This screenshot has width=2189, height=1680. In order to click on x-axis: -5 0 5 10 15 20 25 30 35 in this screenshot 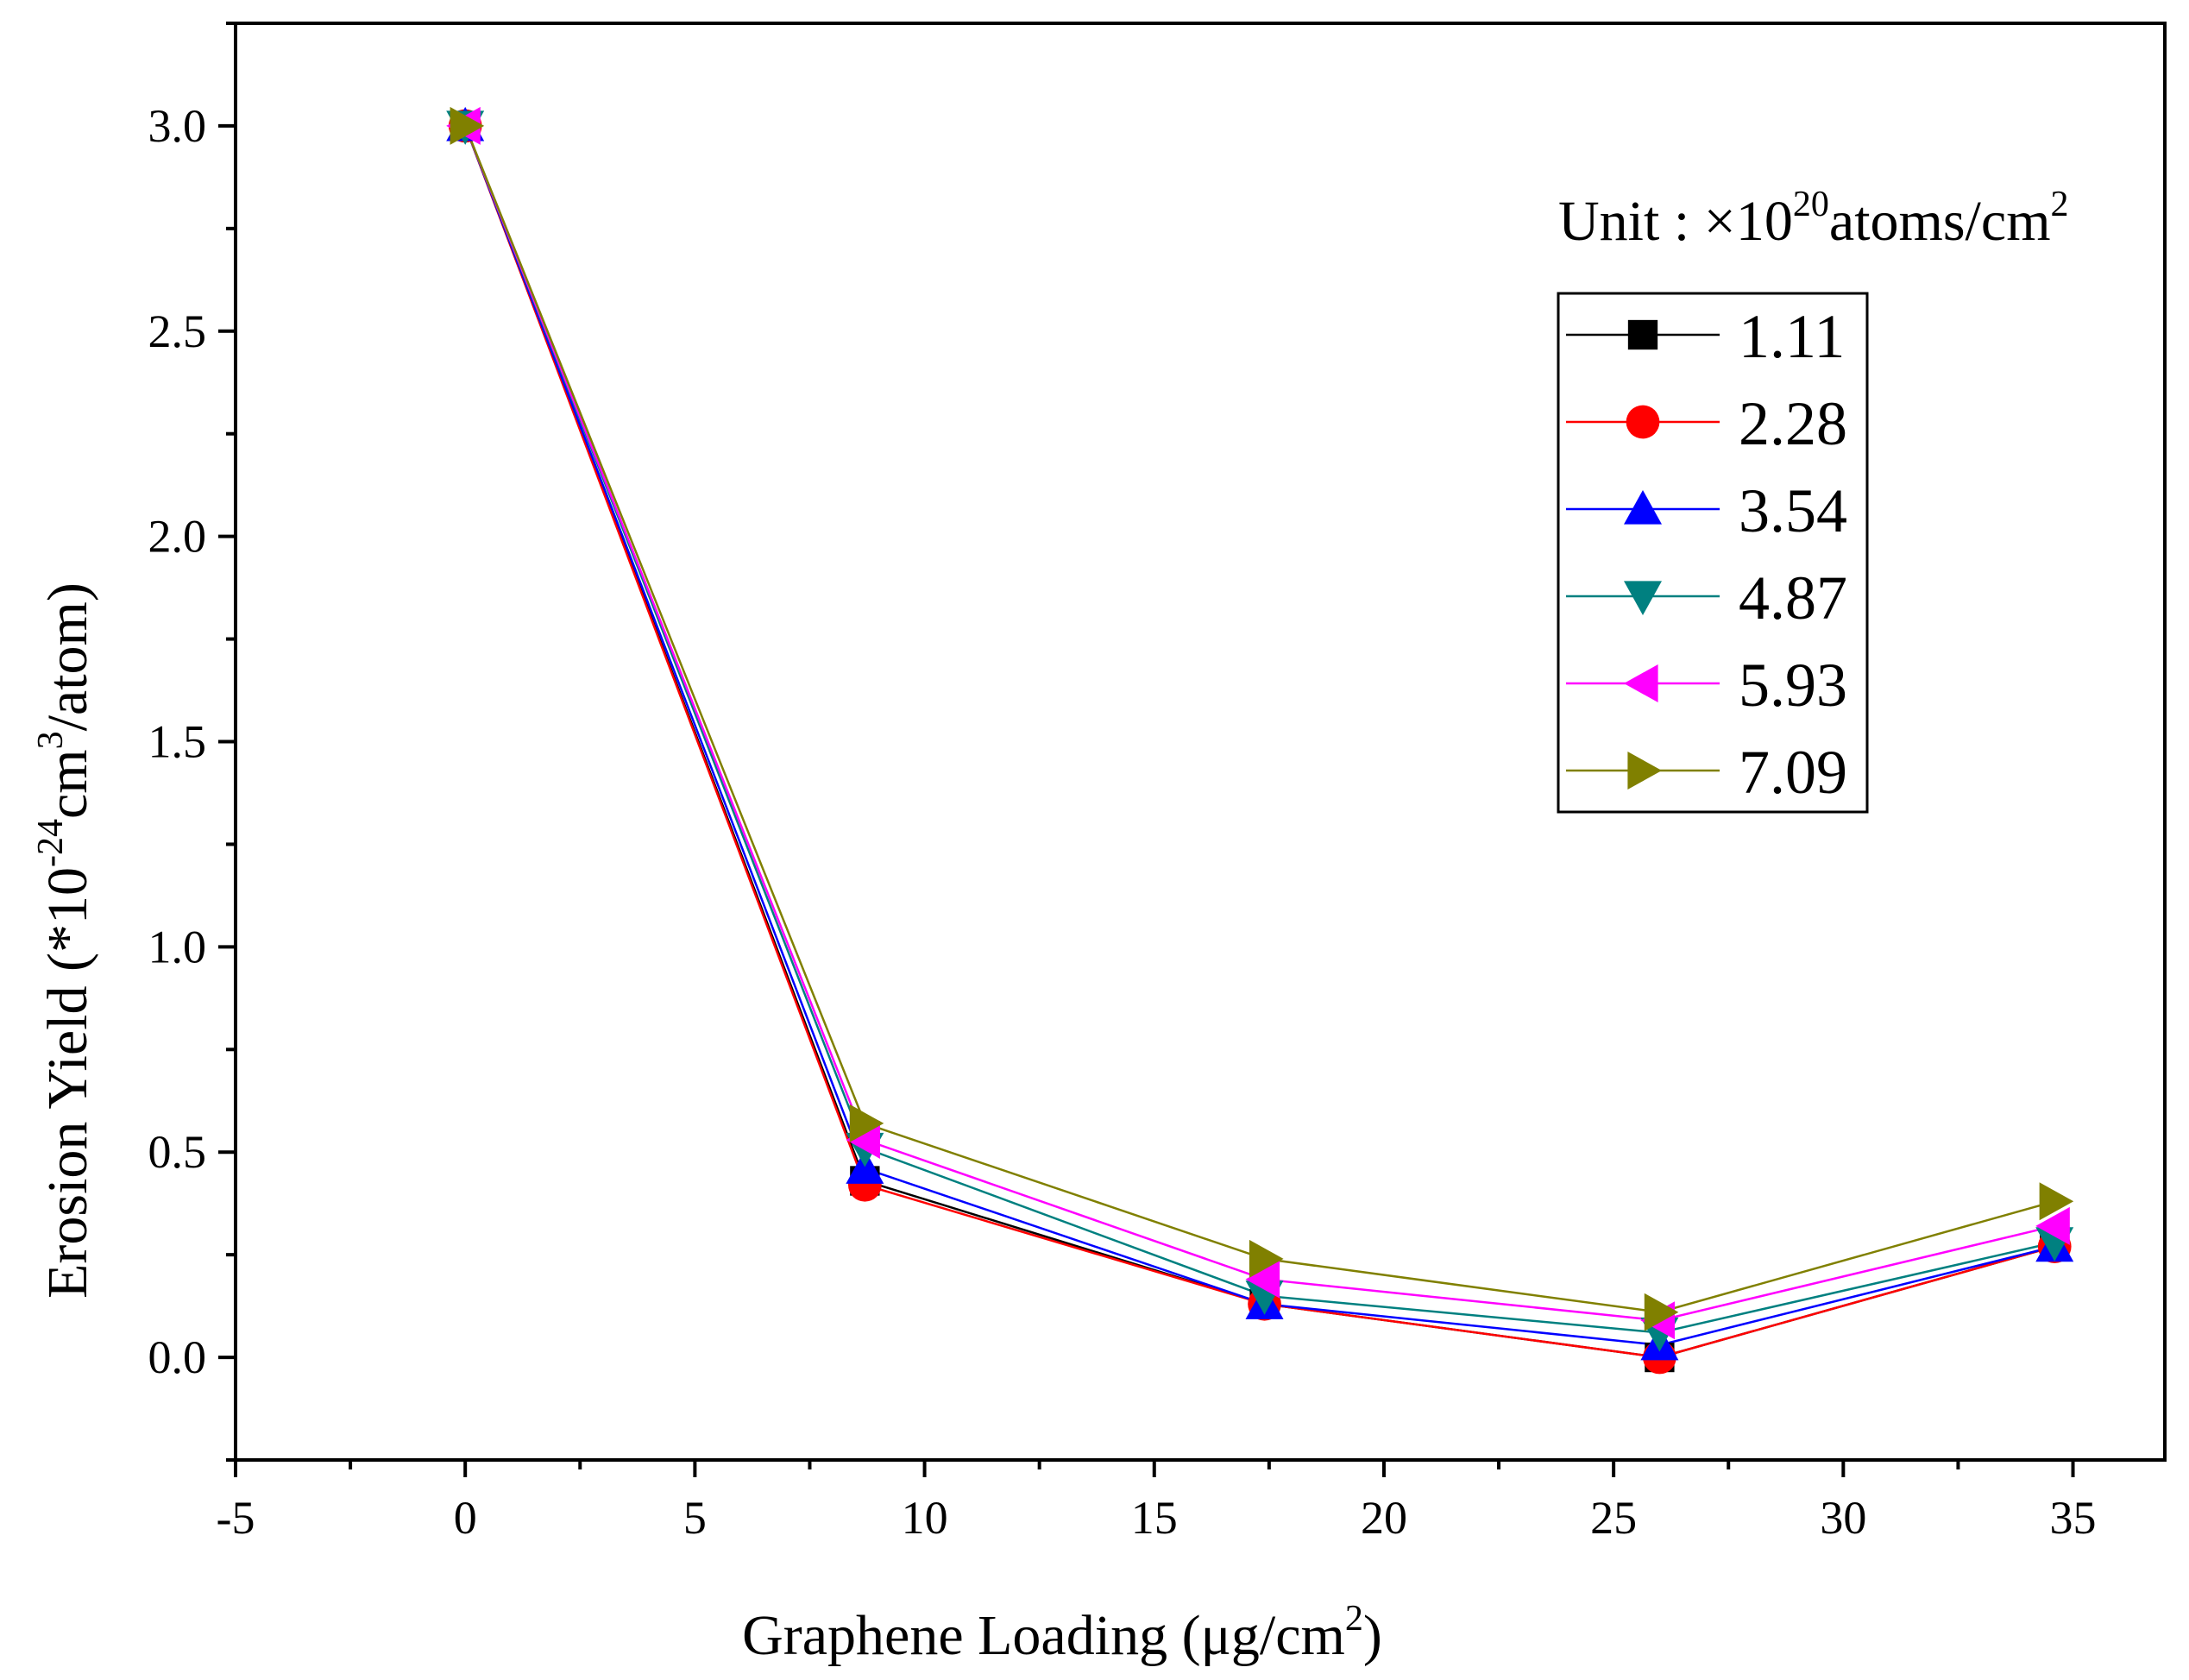, I will do `click(1157, 1502)`.